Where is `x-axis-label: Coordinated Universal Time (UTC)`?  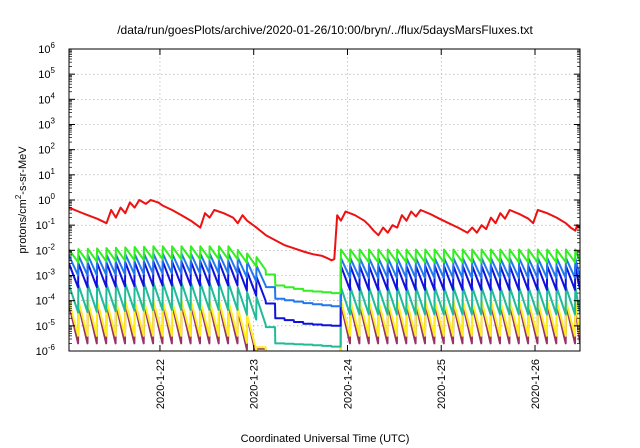 x-axis-label: Coordinated Universal Time (UTC) is located at coordinates (325, 439).